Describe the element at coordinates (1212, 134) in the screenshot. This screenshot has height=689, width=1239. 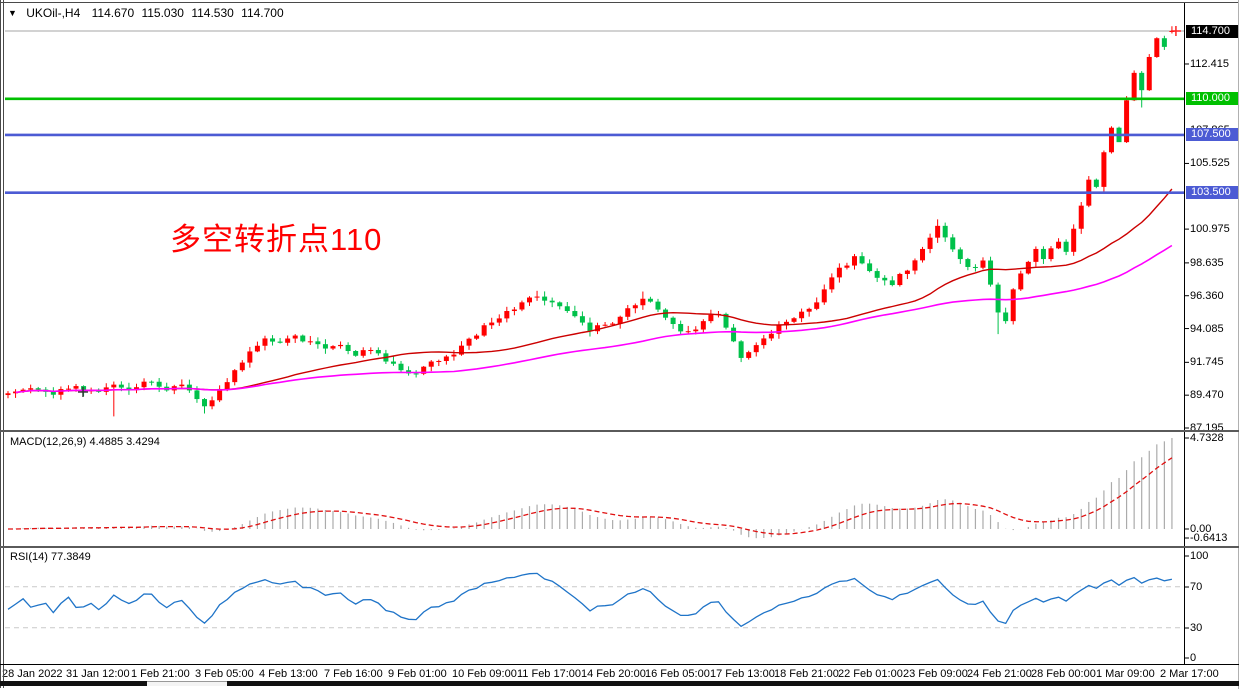
I see `hline-price-label: 107.500` at that location.